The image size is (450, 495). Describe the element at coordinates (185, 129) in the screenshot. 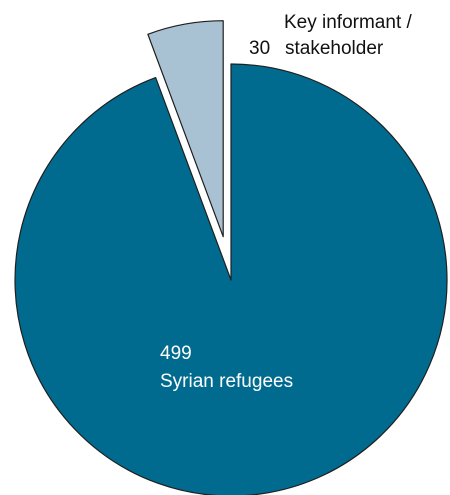

I see `pie-slice-key-informant` at that location.